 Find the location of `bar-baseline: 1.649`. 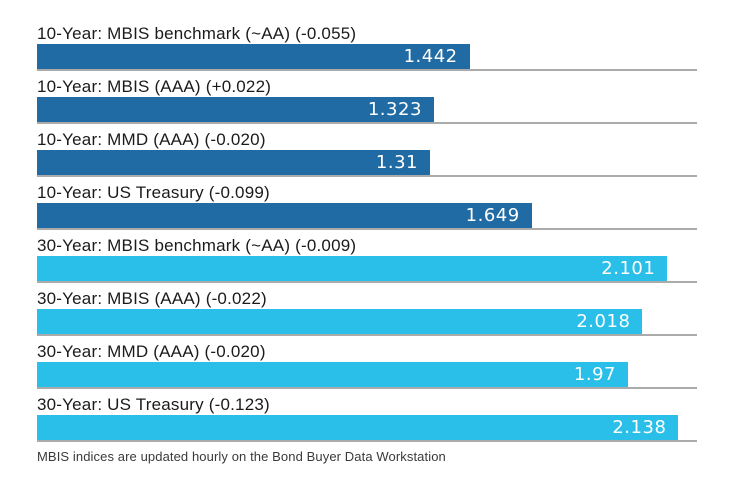

bar-baseline: 1.649 is located at coordinates (367, 216).